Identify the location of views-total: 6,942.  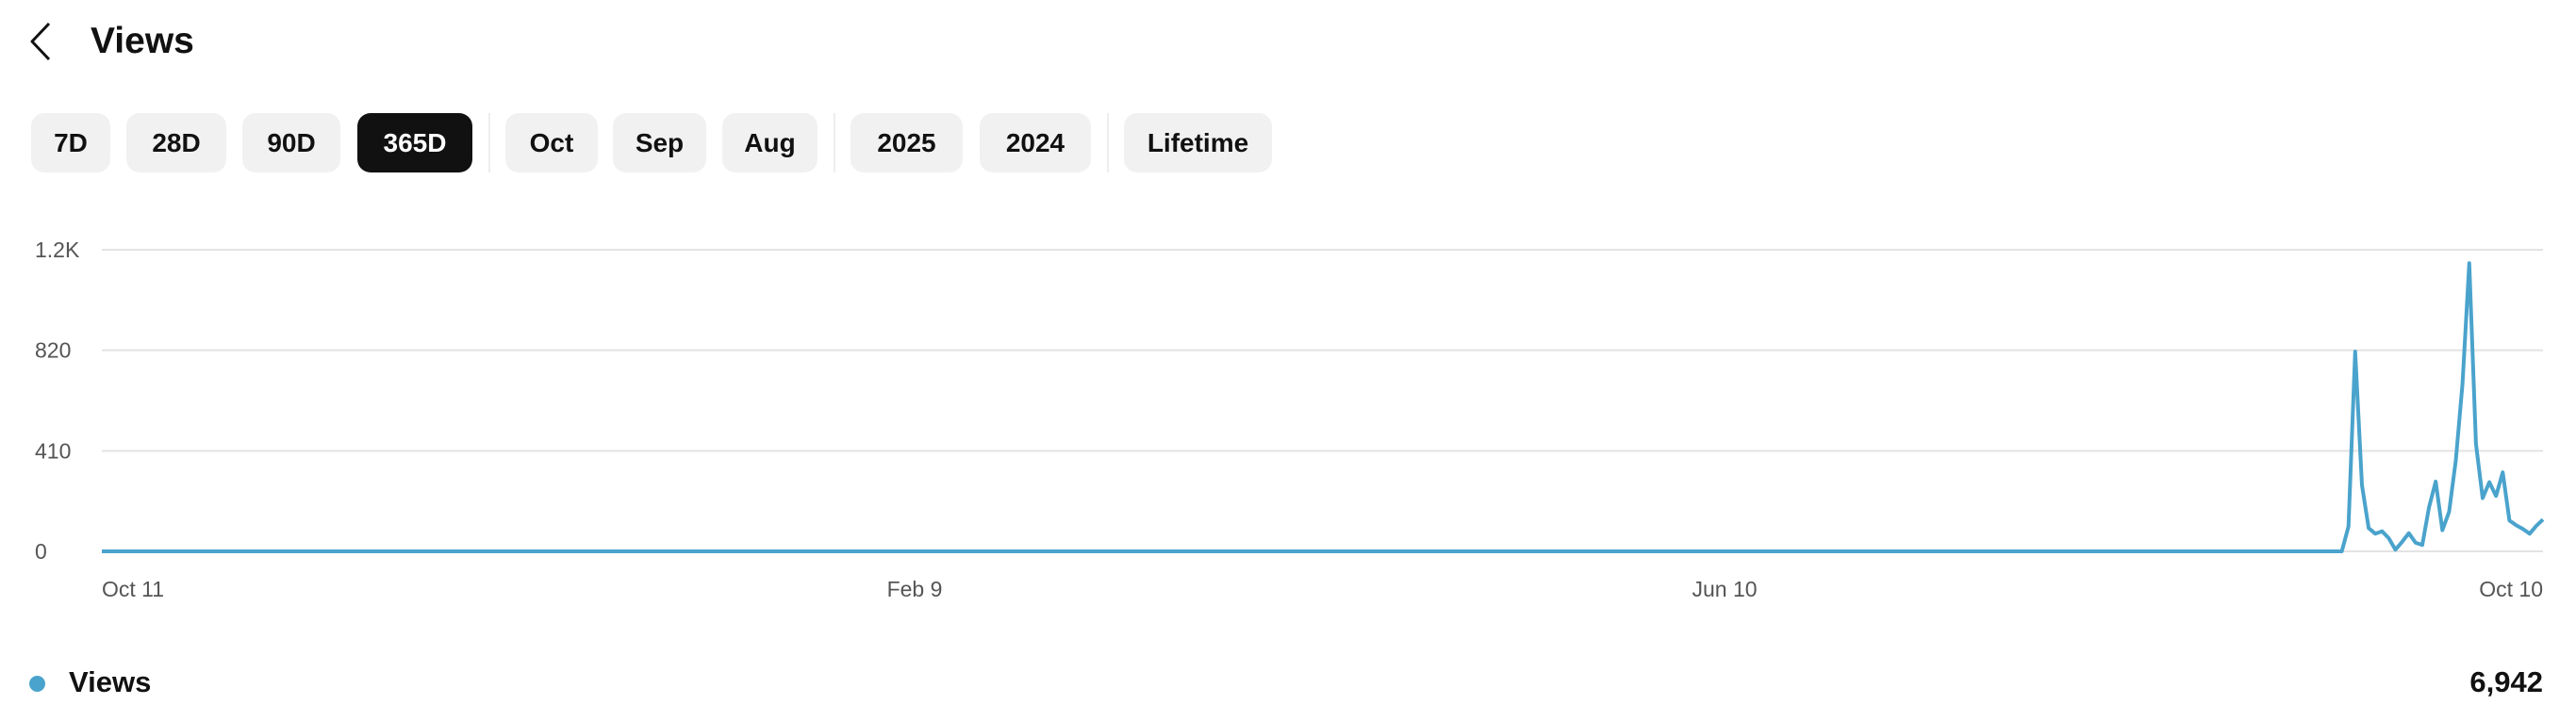
(2506, 681).